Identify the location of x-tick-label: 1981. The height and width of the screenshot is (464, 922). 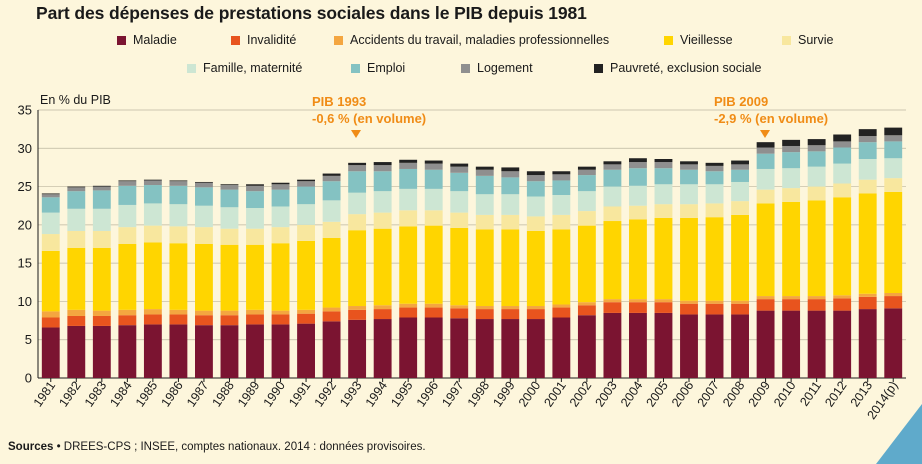
(44, 394).